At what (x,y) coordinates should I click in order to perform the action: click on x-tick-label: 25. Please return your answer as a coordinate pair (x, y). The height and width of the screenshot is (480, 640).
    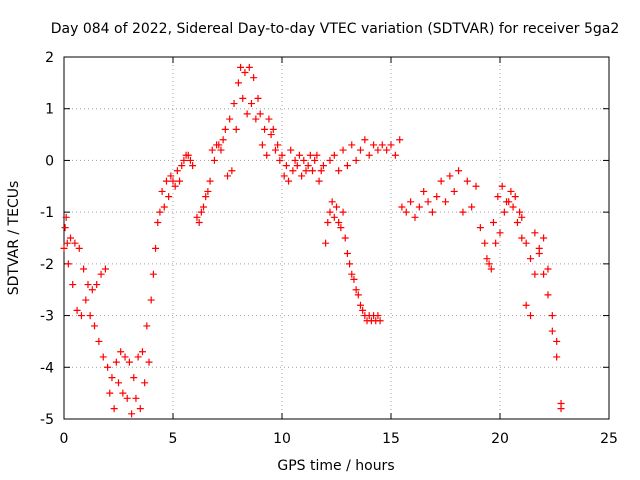
    Looking at the image, I should click on (609, 439).